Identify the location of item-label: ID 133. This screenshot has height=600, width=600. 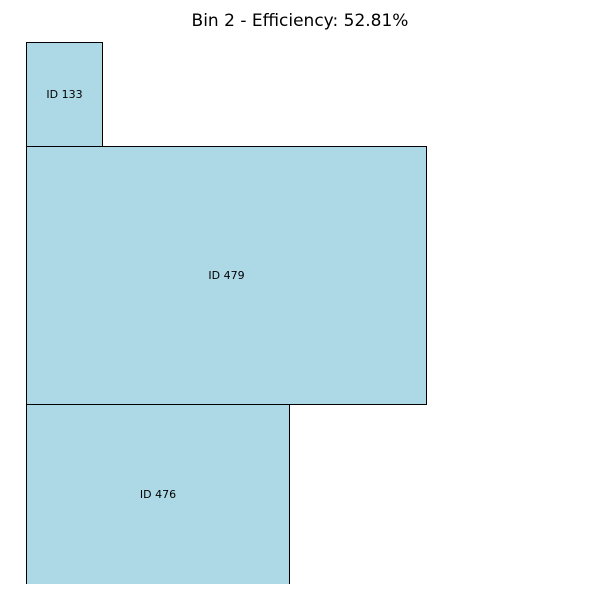
(64, 94).